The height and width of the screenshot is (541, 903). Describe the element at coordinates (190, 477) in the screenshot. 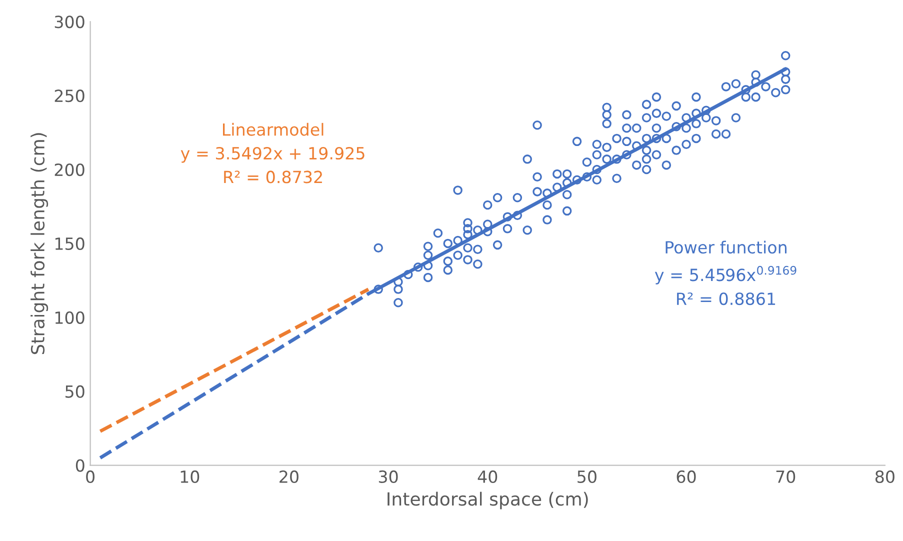

I see `x-tick-label: 10` at that location.